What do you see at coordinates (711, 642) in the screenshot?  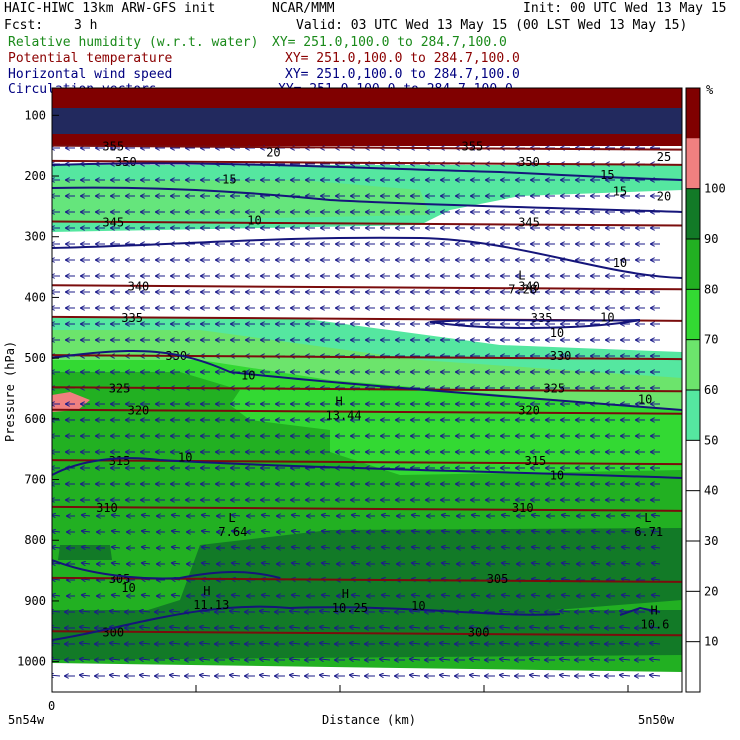 I see `colorbar-tick-label: 10` at bounding box center [711, 642].